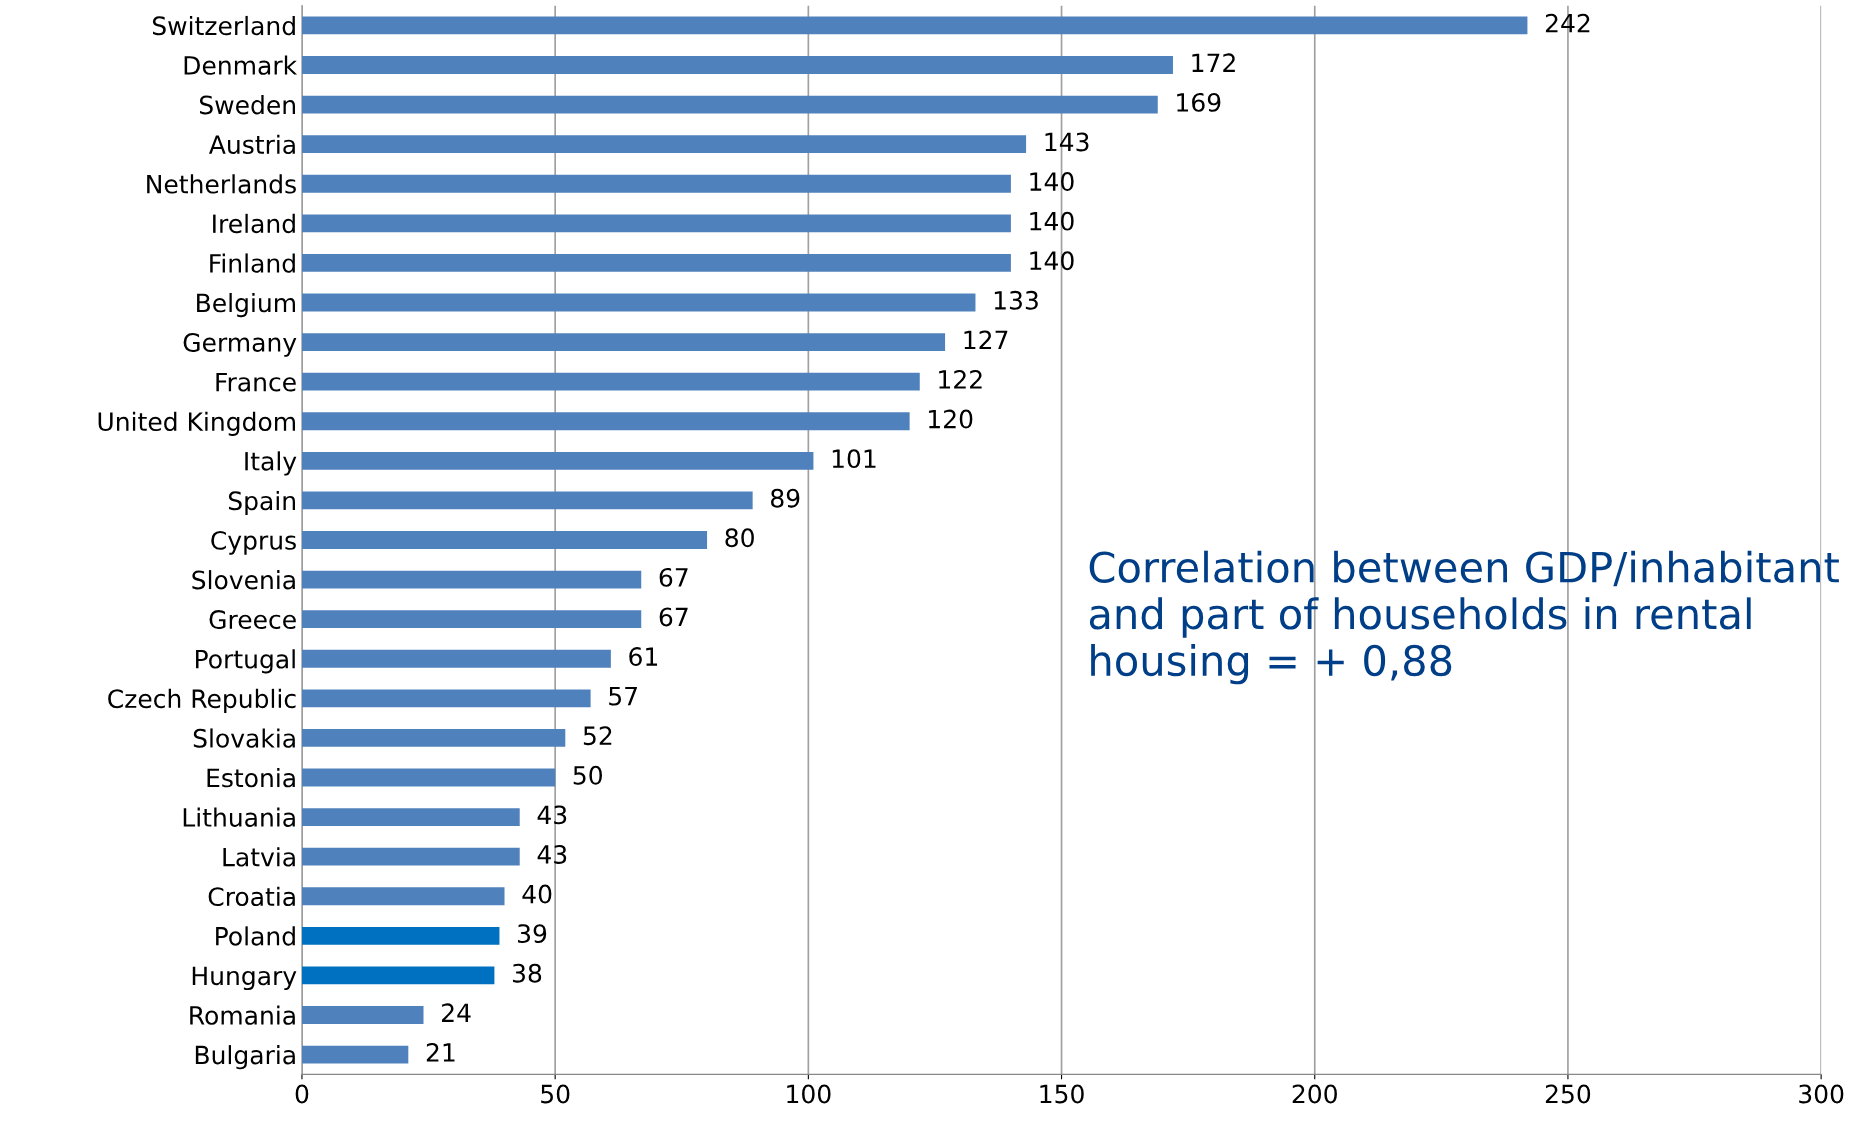 Image resolution: width=1864 pixels, height=1125 pixels. I want to click on data-label: 52, so click(597, 736).